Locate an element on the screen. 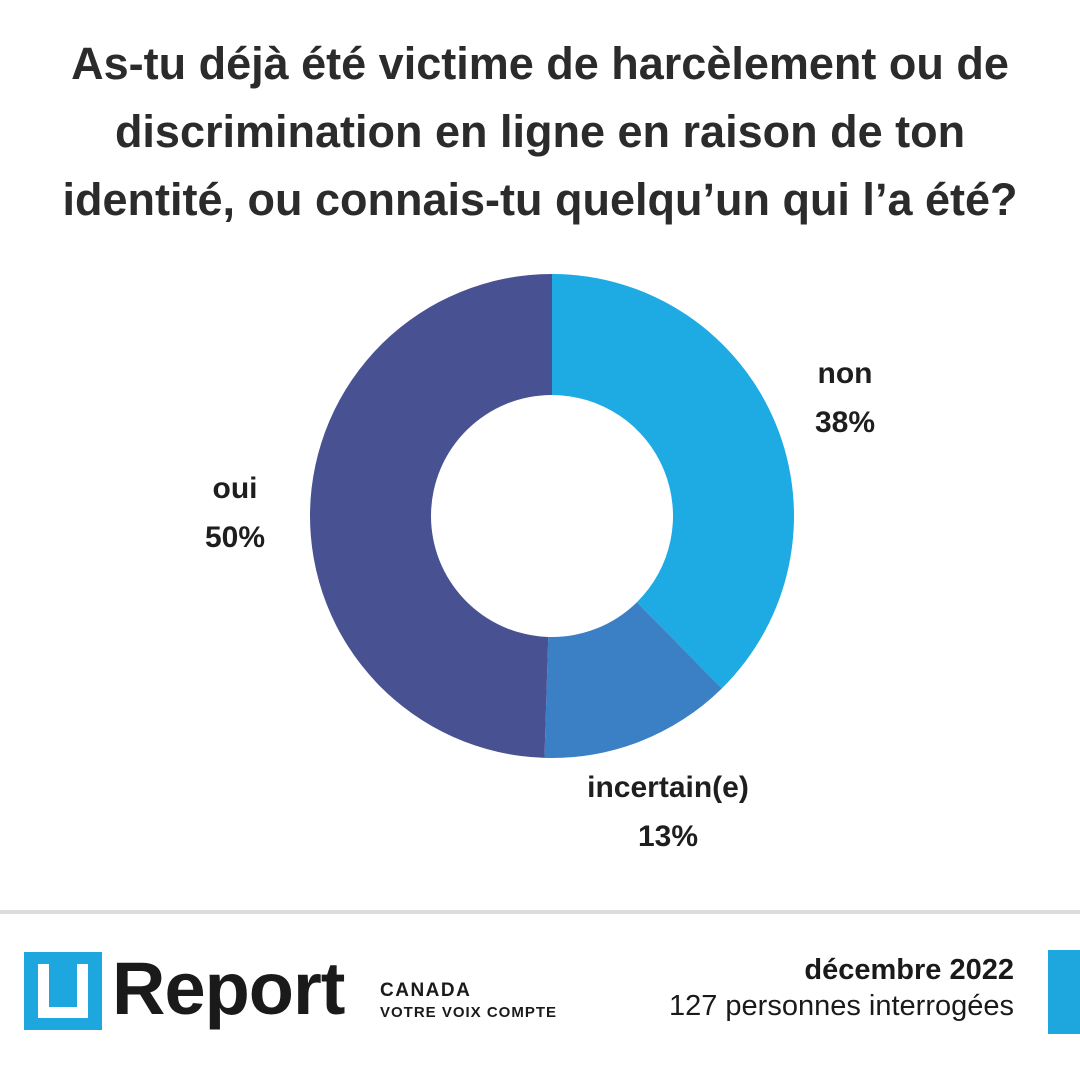 This screenshot has height=1080, width=1080. slice-value-label: 50% is located at coordinates (235, 537).